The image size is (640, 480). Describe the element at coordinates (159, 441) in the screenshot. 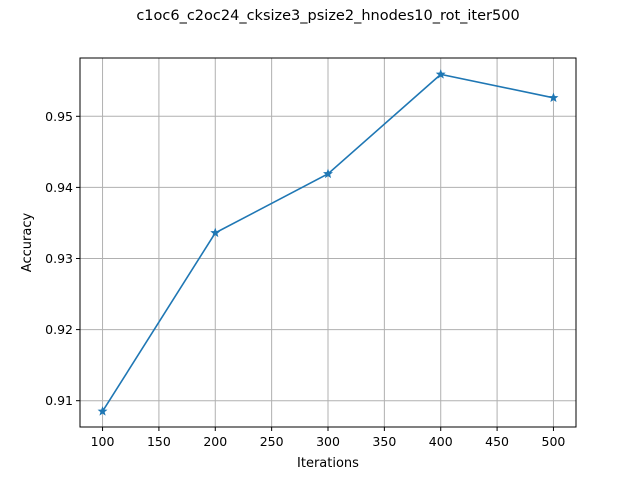

I see `x-tick-label: 150` at that location.